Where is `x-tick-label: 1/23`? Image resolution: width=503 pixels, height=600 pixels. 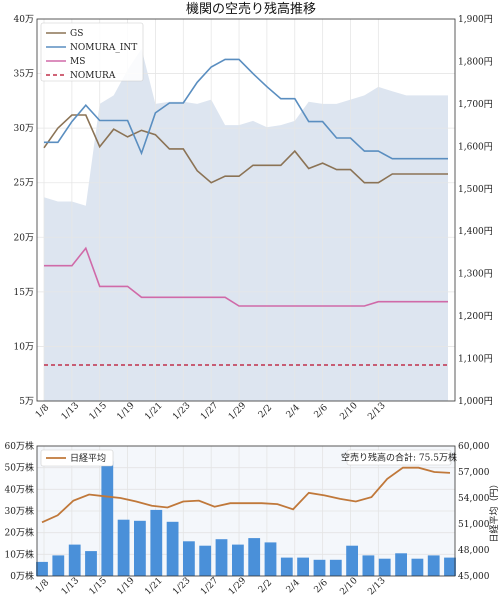 x-tick-label: 1/23 is located at coordinates (182, 412).